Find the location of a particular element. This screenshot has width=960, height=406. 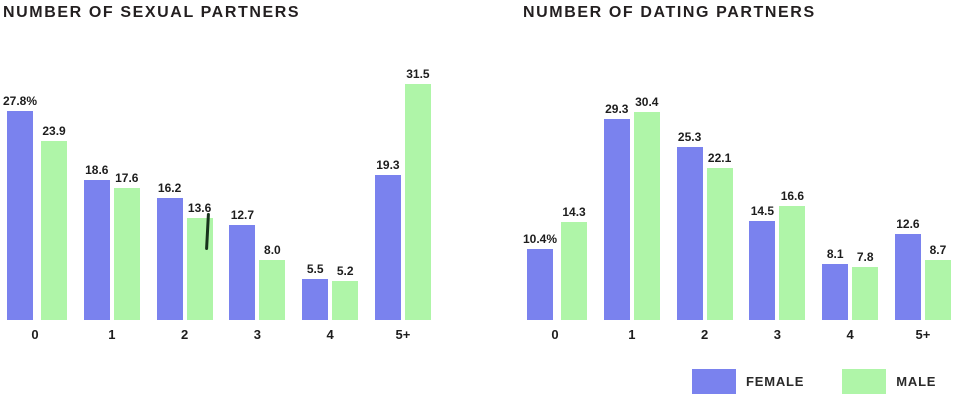

bar-pair: 8.1 7.8 is located at coordinates (850, 283).